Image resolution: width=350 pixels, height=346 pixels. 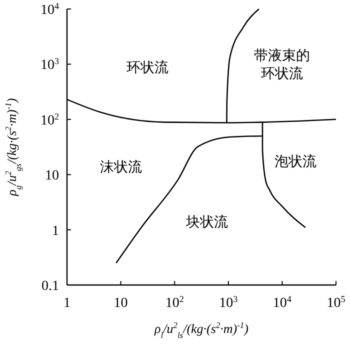 What do you see at coordinates (121, 303) in the screenshot?
I see `x-tick-label: 10` at bounding box center [121, 303].